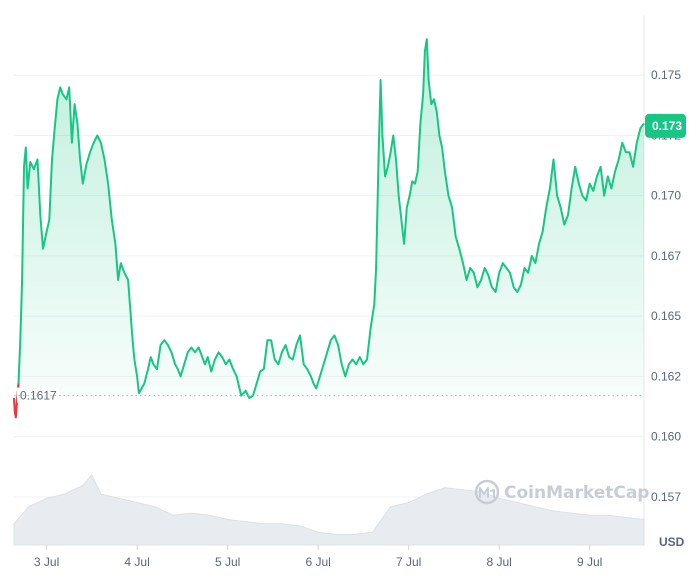 The image size is (700, 579). I want to click on volume-shape, so click(329, 509).